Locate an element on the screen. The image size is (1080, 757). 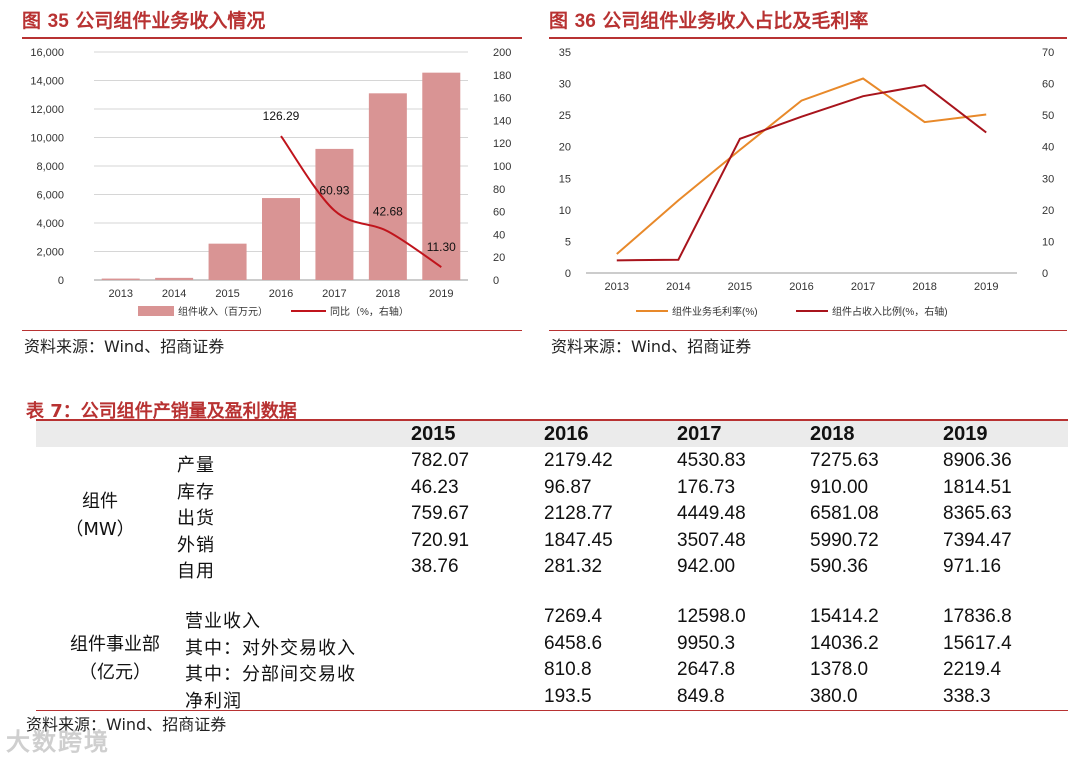
group-label-division-name: 组件事业部 is located at coordinates (115, 644).